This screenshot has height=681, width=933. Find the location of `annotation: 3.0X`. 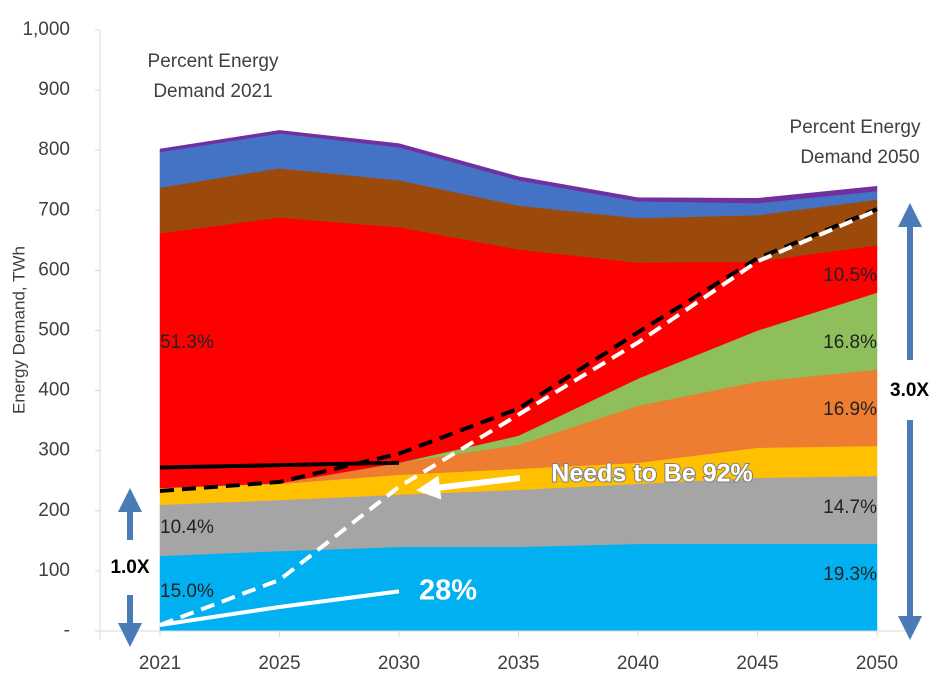

annotation: 3.0X is located at coordinates (909, 390).